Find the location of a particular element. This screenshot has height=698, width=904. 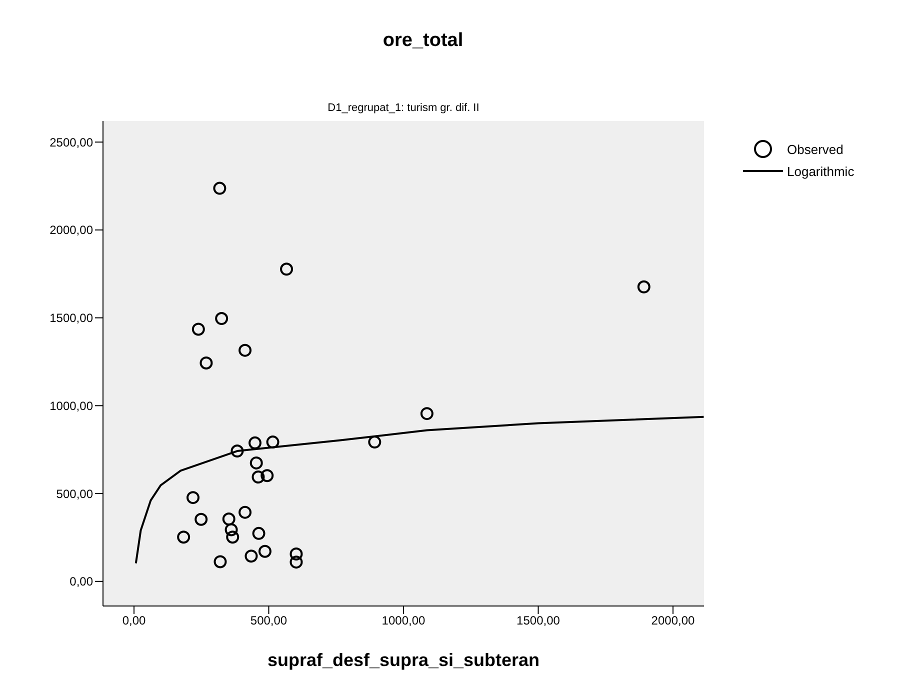

y-tick-label: 2500,00 is located at coordinates (72, 142).